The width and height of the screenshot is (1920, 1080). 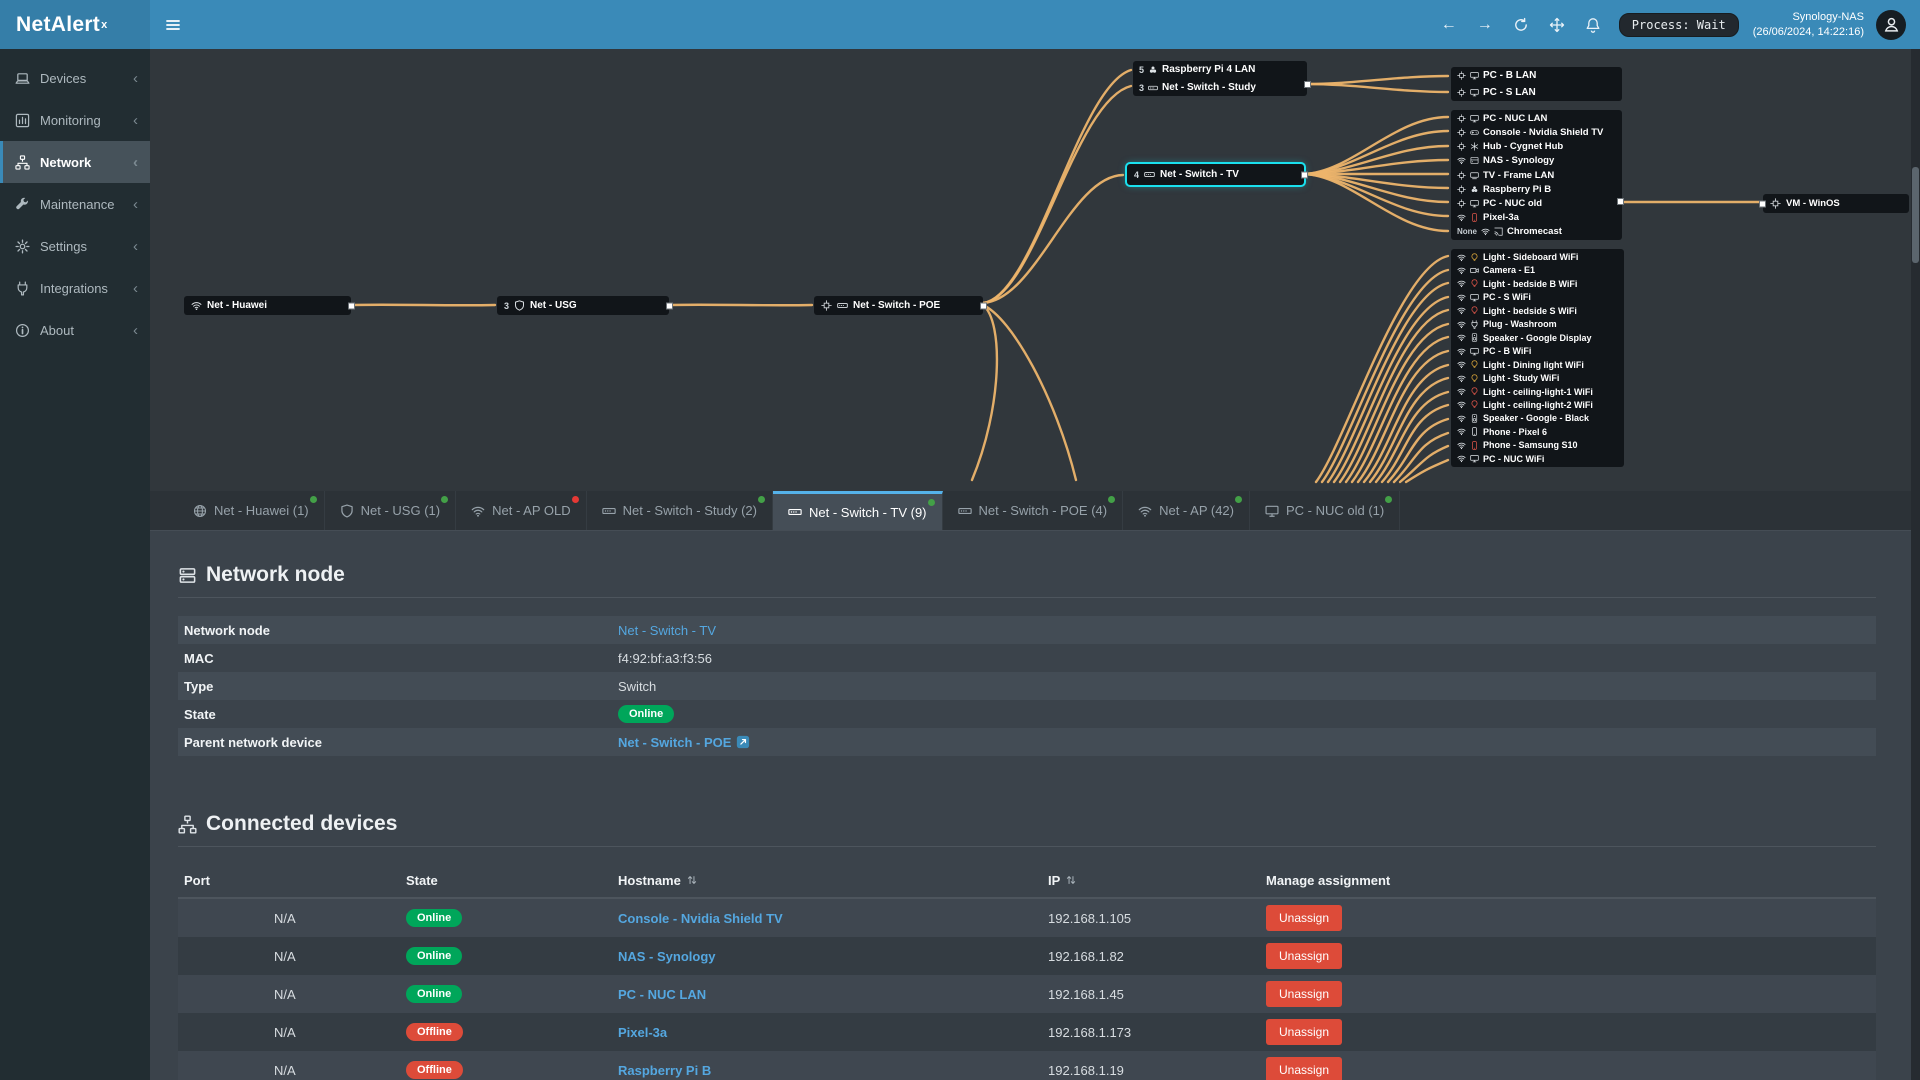 I want to click on device-label: Chromecast, so click(x=1534, y=231).